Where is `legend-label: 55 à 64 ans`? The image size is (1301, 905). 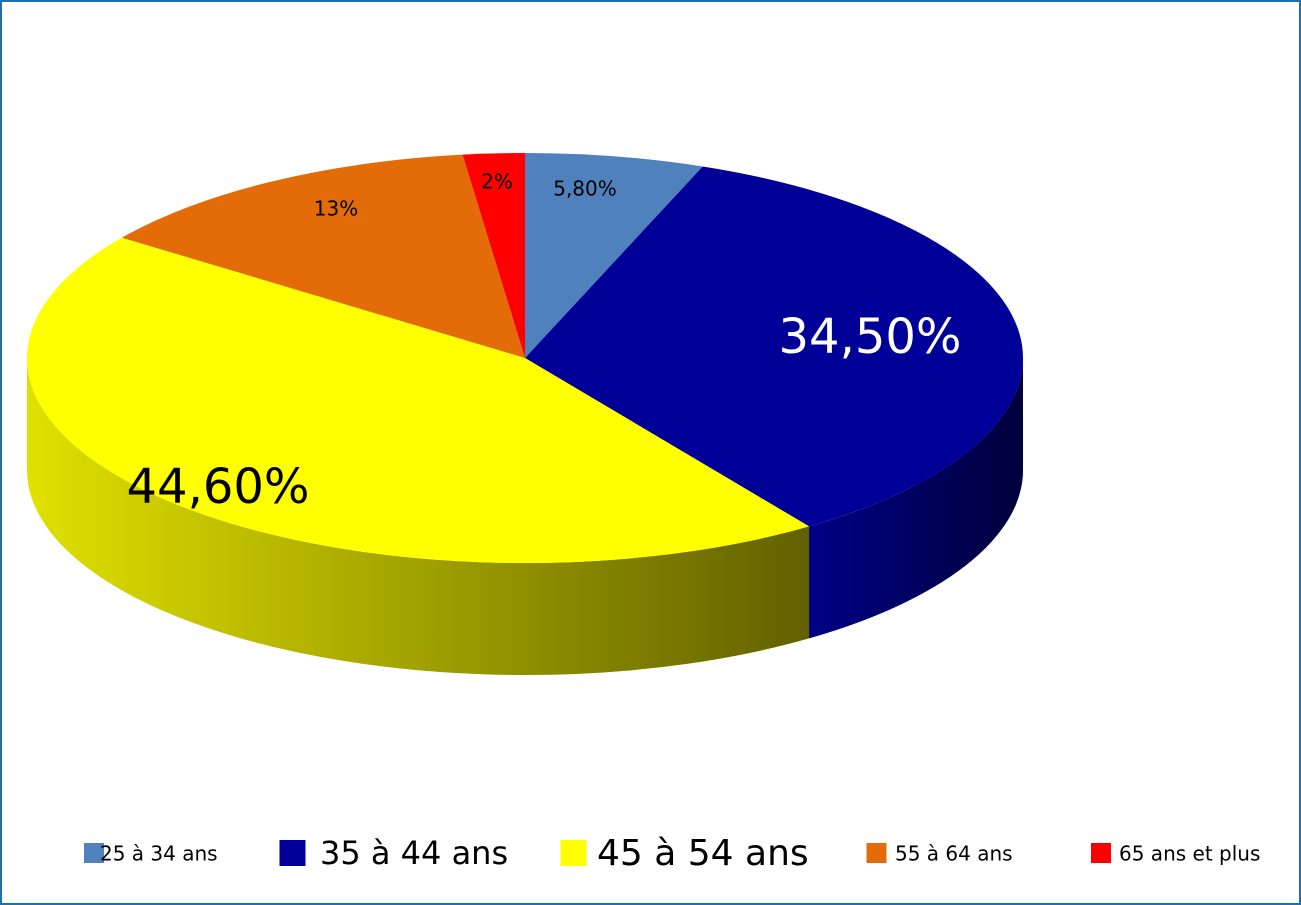
legend-label: 55 à 64 ans is located at coordinates (954, 854).